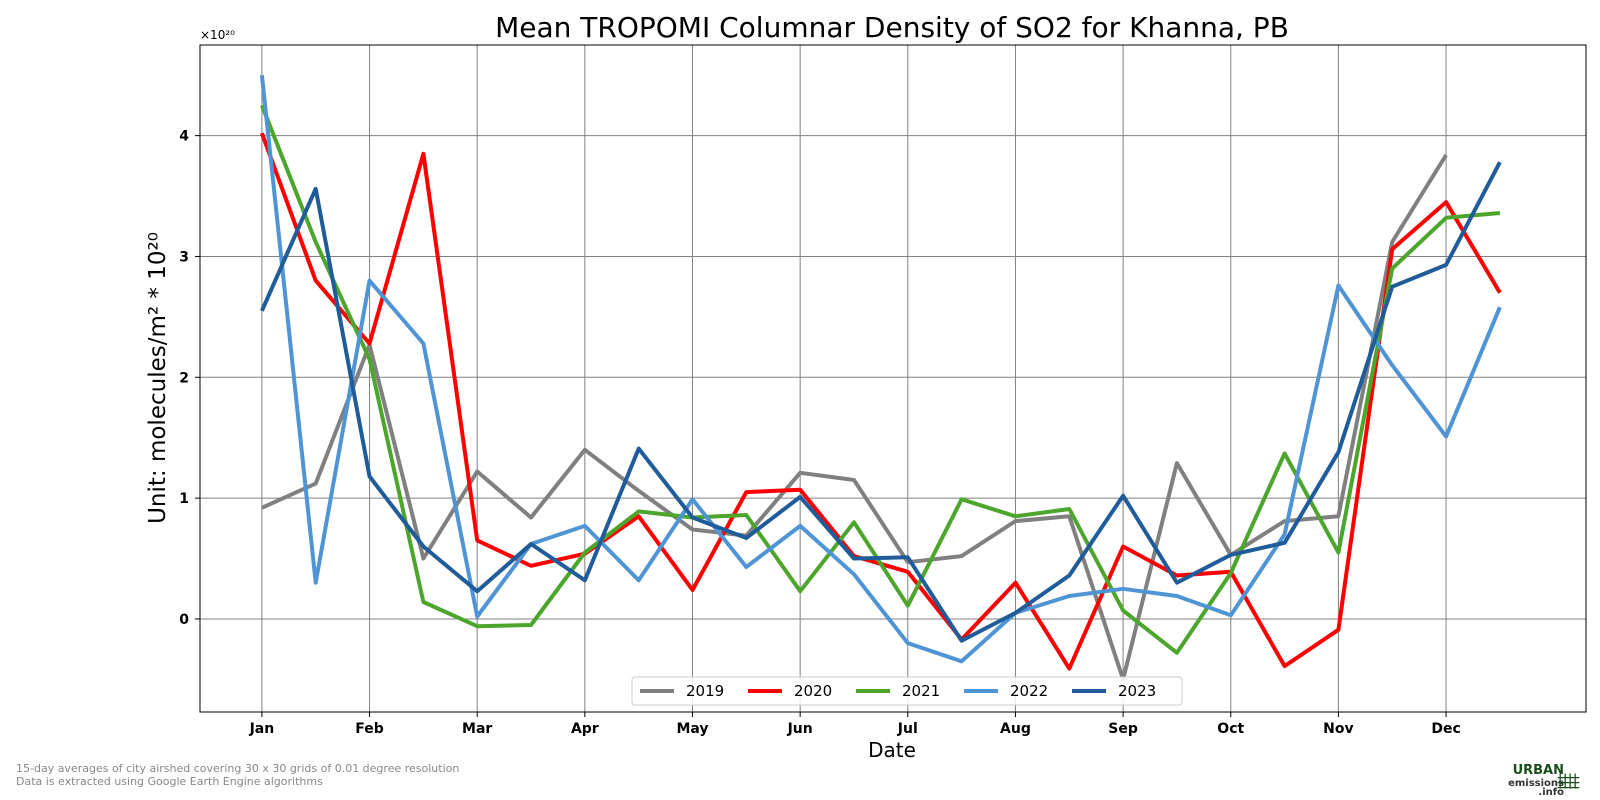 This screenshot has width=1600, height=800. What do you see at coordinates (705, 691) in the screenshot?
I see `legend-label-2019: 2019` at bounding box center [705, 691].